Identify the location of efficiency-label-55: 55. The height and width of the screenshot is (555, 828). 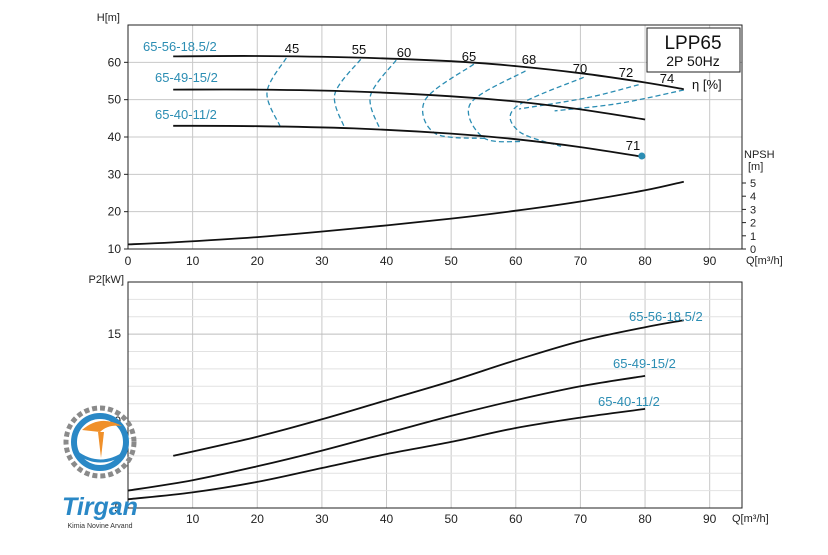
(359, 49).